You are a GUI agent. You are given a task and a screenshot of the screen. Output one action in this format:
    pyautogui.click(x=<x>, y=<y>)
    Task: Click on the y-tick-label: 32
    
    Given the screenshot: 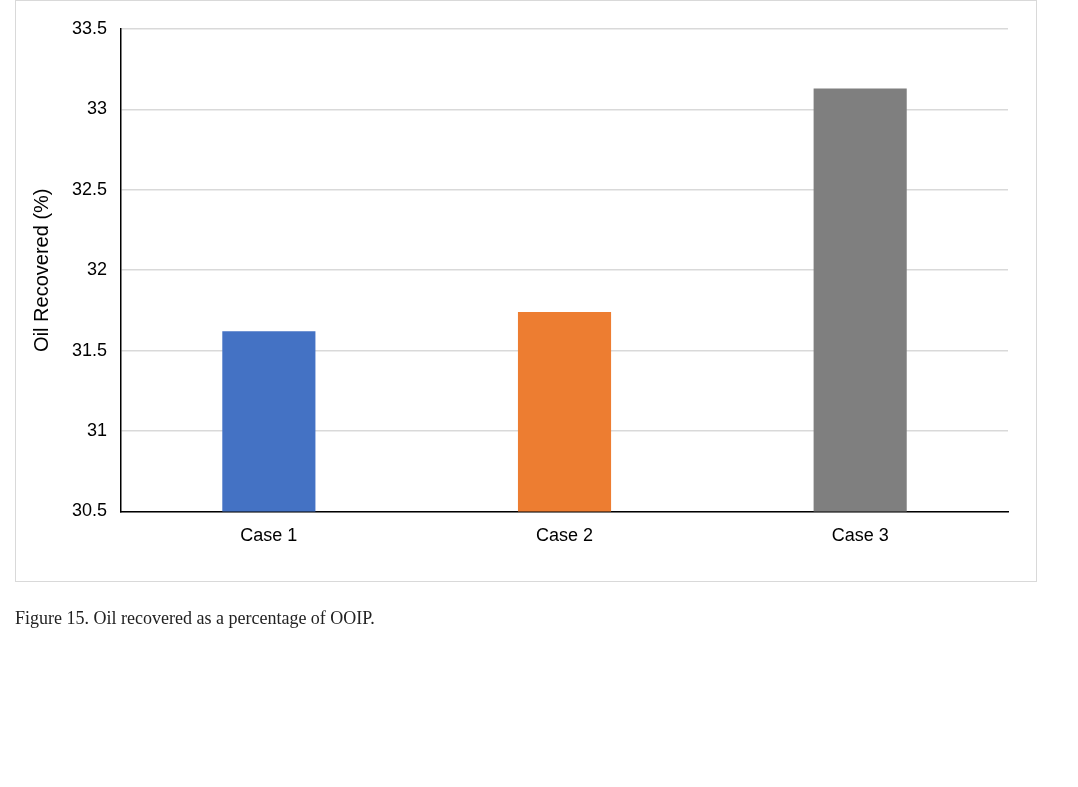 What is the action you would take?
    pyautogui.click(x=97, y=269)
    